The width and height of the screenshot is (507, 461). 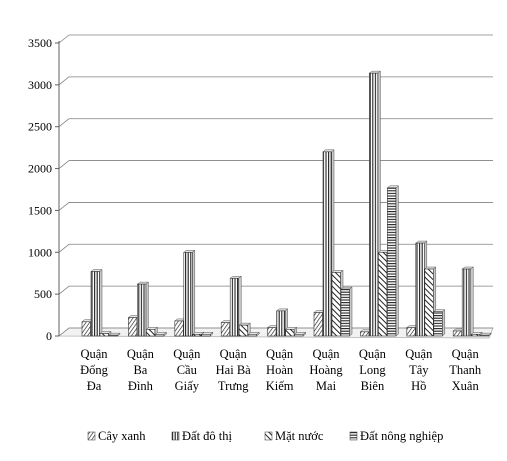 I want to click on category-label: Quận Hoàn Kiếm, so click(x=280, y=370).